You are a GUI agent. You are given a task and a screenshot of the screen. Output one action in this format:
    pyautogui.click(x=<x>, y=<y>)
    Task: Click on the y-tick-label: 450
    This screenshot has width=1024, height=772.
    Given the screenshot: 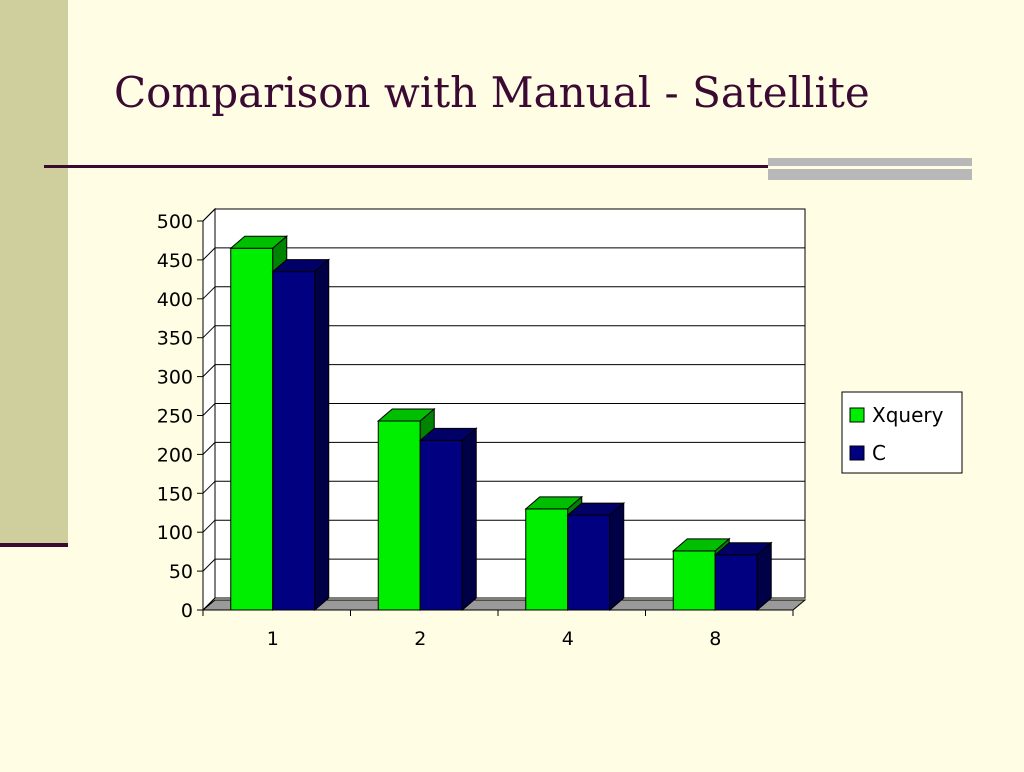 What is the action you would take?
    pyautogui.click(x=175, y=261)
    